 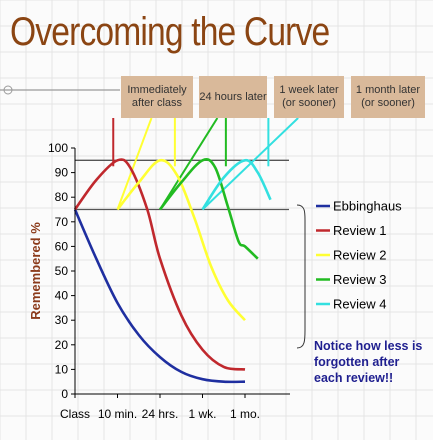 What do you see at coordinates (359, 304) in the screenshot?
I see `legend-label-review-4: Review 4` at bounding box center [359, 304].